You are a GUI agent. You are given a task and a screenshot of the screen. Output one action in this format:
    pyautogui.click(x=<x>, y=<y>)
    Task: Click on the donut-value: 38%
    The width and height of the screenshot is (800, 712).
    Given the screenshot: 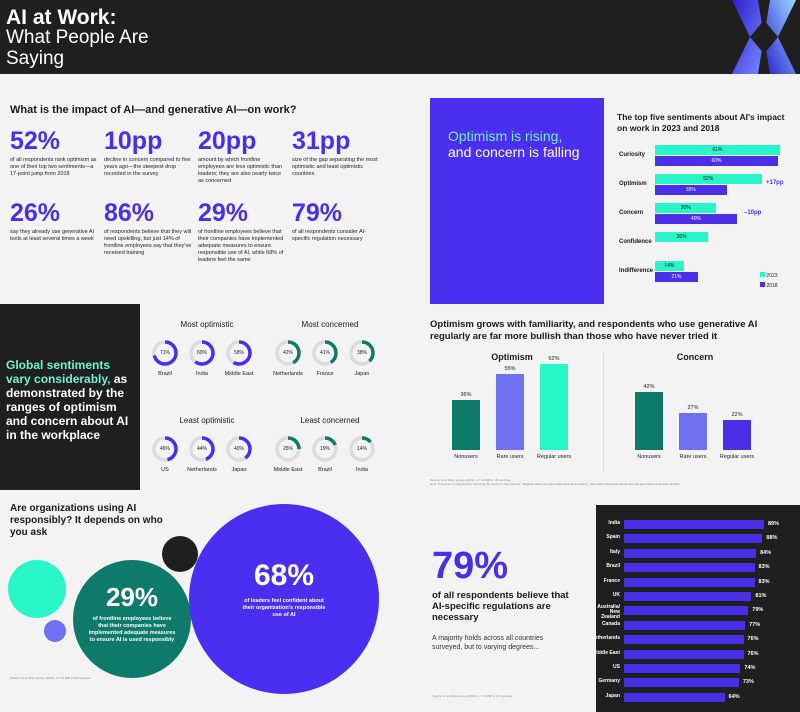 What is the action you would take?
    pyautogui.click(x=361, y=353)
    